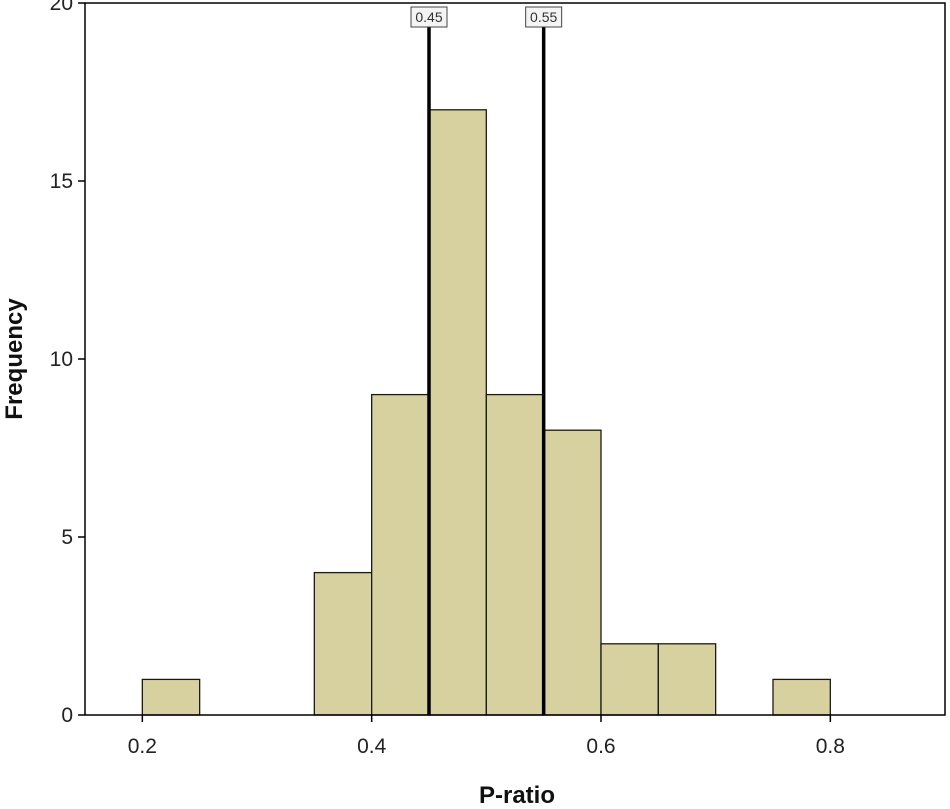 The image size is (950, 809). Describe the element at coordinates (372, 746) in the screenshot. I see `x-tick-label: 0.4` at that location.